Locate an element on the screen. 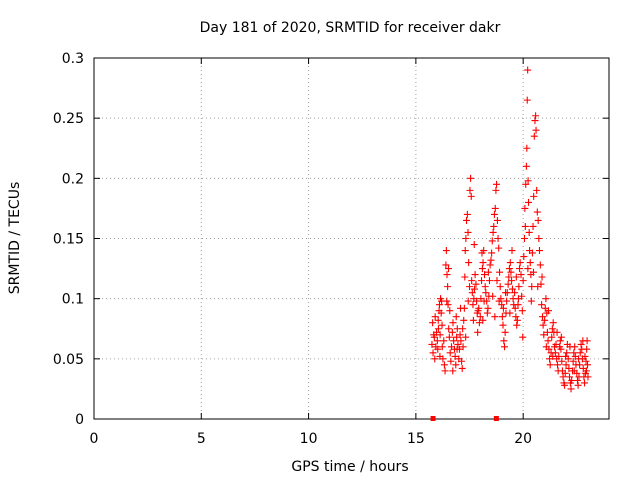 This screenshot has width=640, height=480. x-tick-label: 5 is located at coordinates (201, 439).